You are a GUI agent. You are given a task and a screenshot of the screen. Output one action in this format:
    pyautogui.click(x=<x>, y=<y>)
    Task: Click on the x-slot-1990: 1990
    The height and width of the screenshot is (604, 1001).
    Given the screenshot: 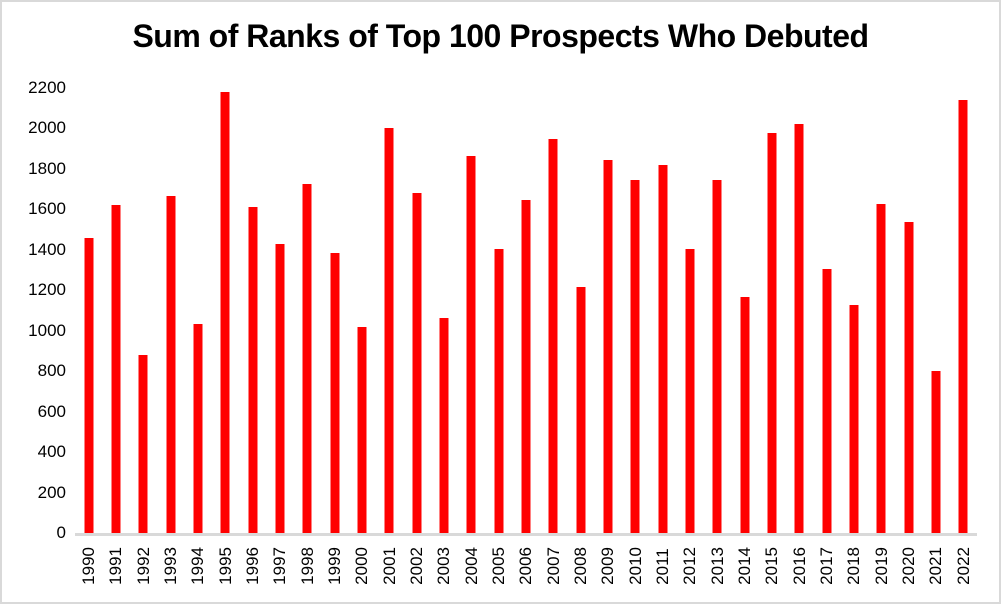 What is the action you would take?
    pyautogui.click(x=88, y=566)
    